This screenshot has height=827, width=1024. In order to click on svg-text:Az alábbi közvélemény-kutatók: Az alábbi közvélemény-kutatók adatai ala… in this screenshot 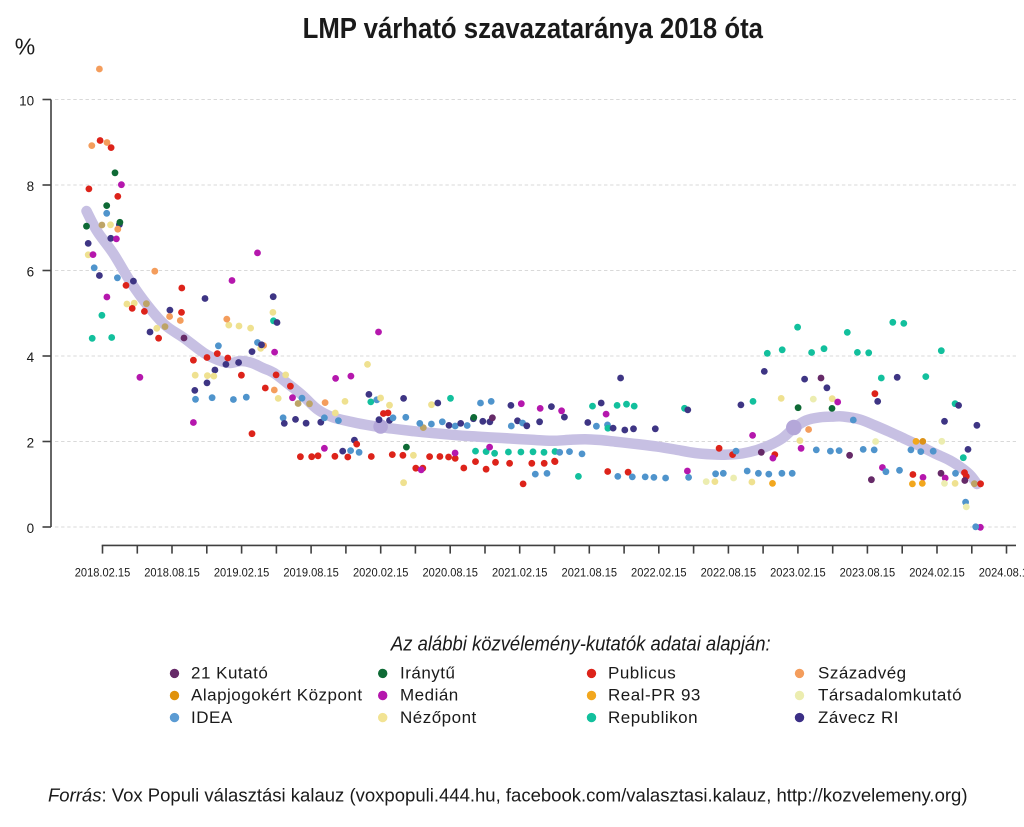, I will do `click(580, 644)`.